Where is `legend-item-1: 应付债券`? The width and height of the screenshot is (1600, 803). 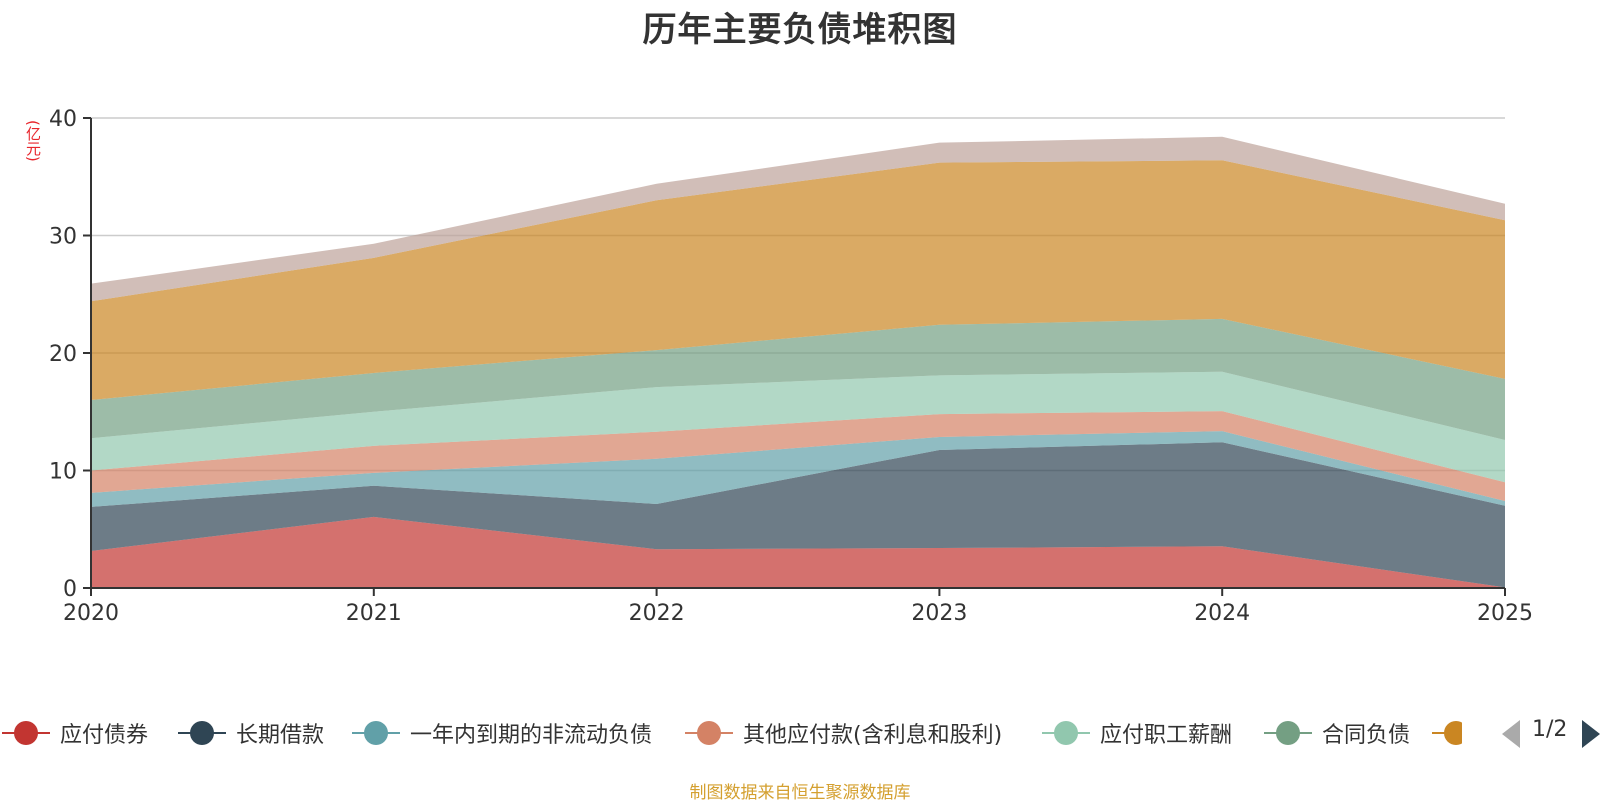
legend-item-1: 应付债券 is located at coordinates (74, 733).